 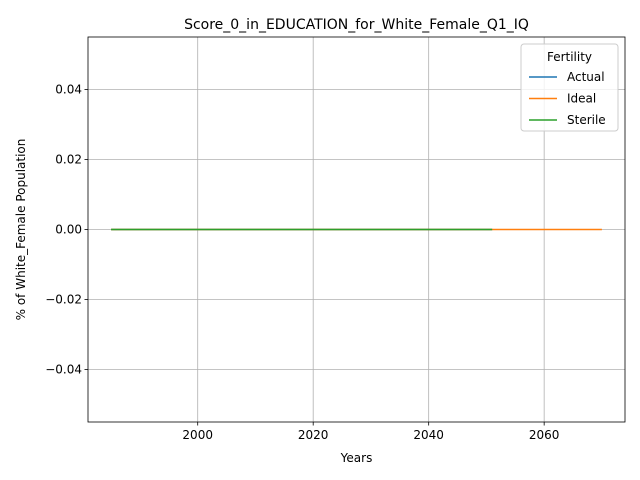 I want to click on y-axis-ticks: −0.04 −0.02 0.00 0.02 0.04, so click(x=66, y=230).